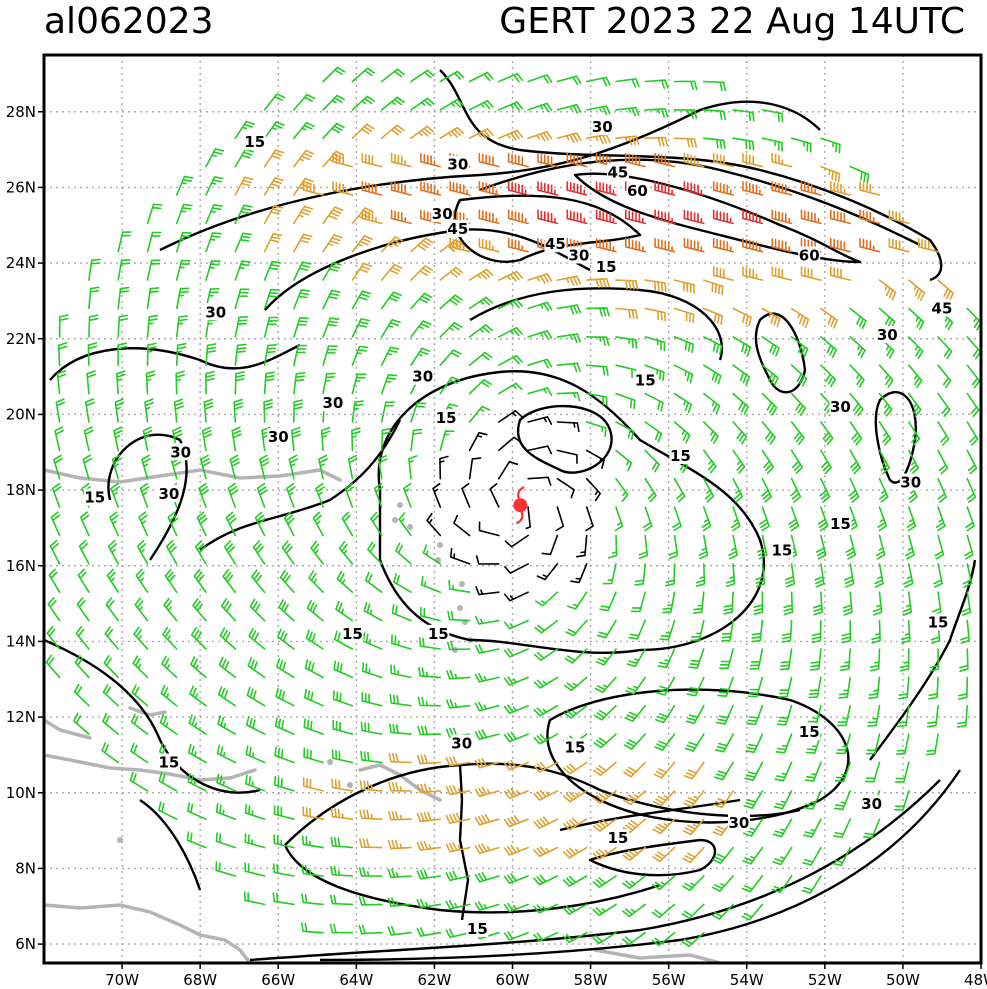  I want to click on contour-line, so click(300, 485).